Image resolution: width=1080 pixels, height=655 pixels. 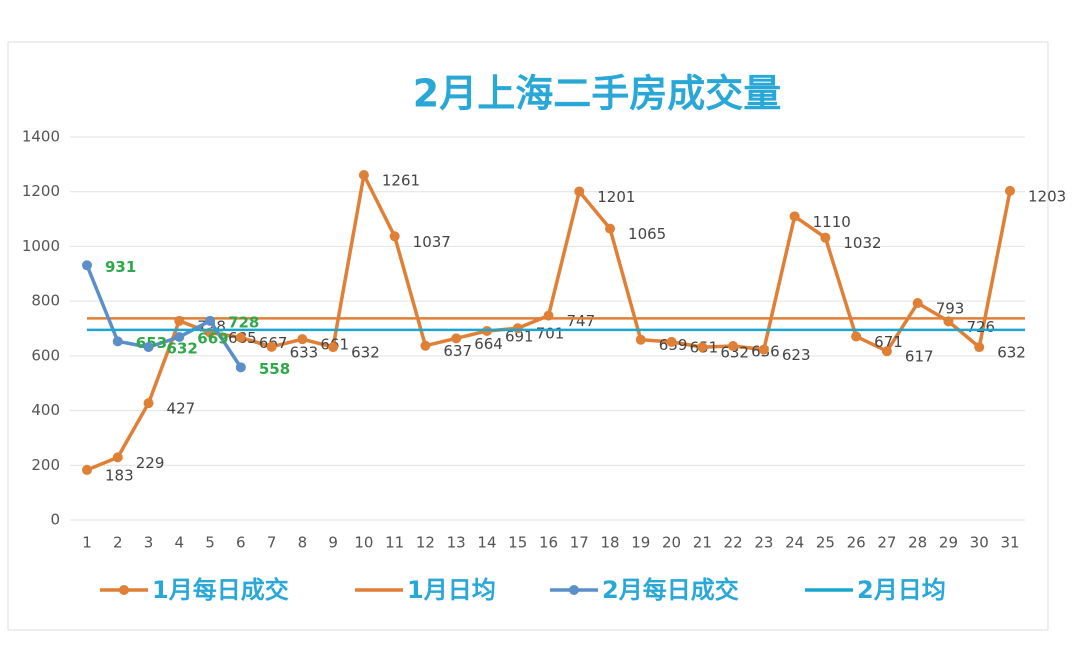 I want to click on x-tick-label: 19, so click(x=640, y=543).